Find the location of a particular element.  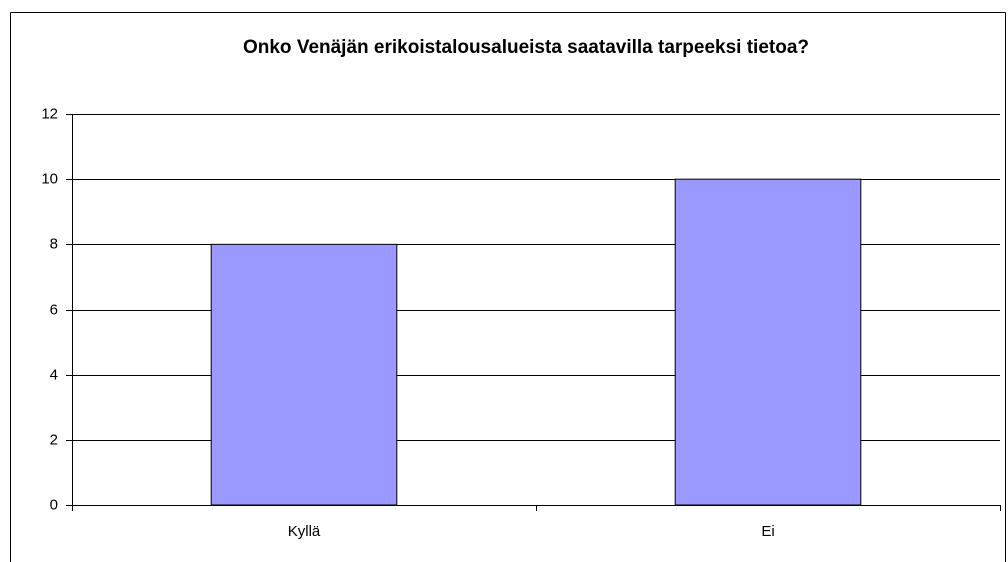

y-tick-label: 0 is located at coordinates (54, 504).